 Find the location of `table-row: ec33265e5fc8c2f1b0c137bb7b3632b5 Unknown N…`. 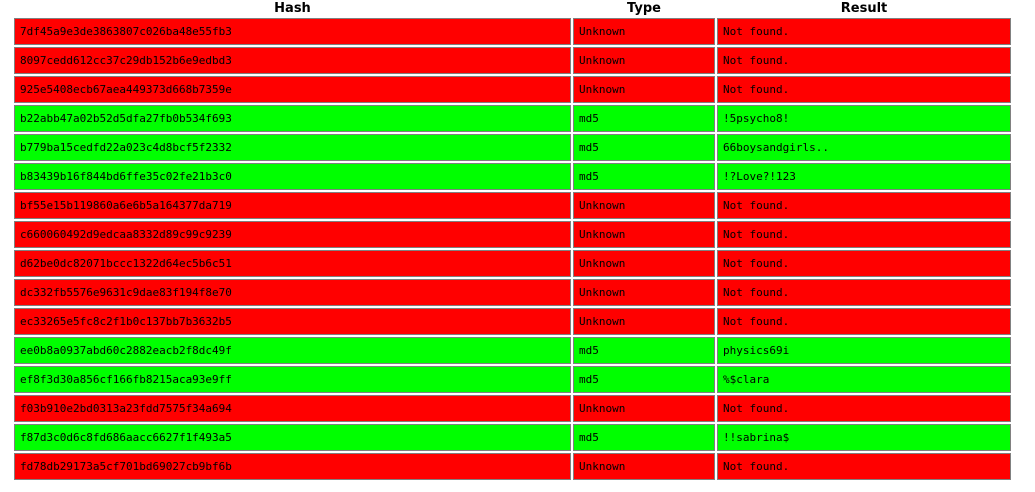

table-row: ec33265e5fc8c2f1b0c137bb7b3632b5 Unknown N… is located at coordinates (512, 321).